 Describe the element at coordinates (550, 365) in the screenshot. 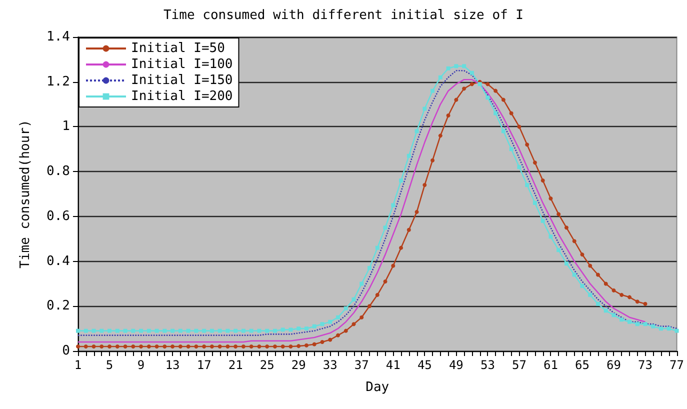

I see `x-tick-label: 61` at that location.